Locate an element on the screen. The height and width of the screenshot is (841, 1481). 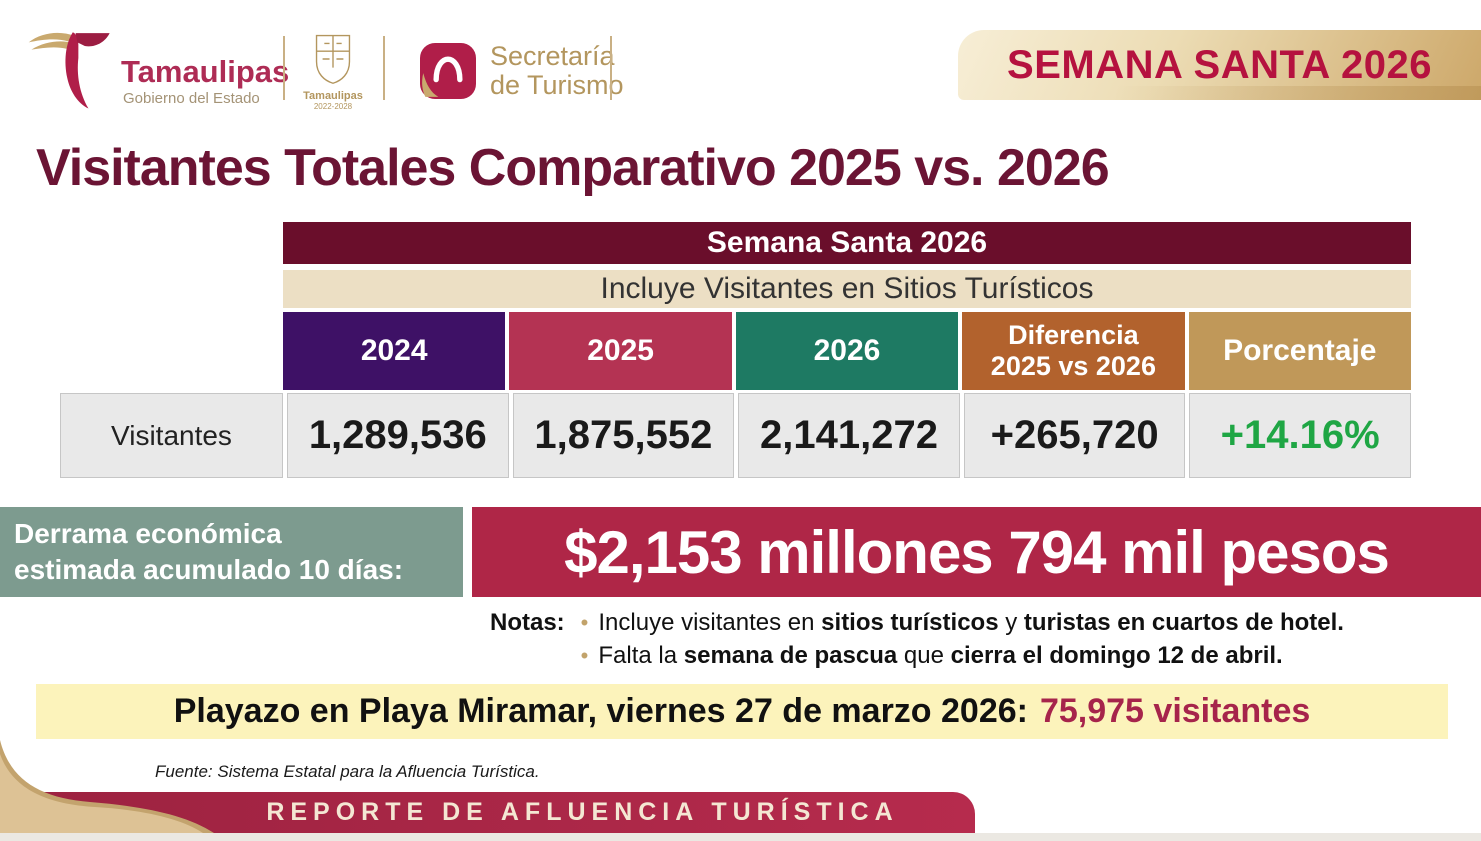
secretaria-text: Secretaría de Turismo is located at coordinates (557, 71).